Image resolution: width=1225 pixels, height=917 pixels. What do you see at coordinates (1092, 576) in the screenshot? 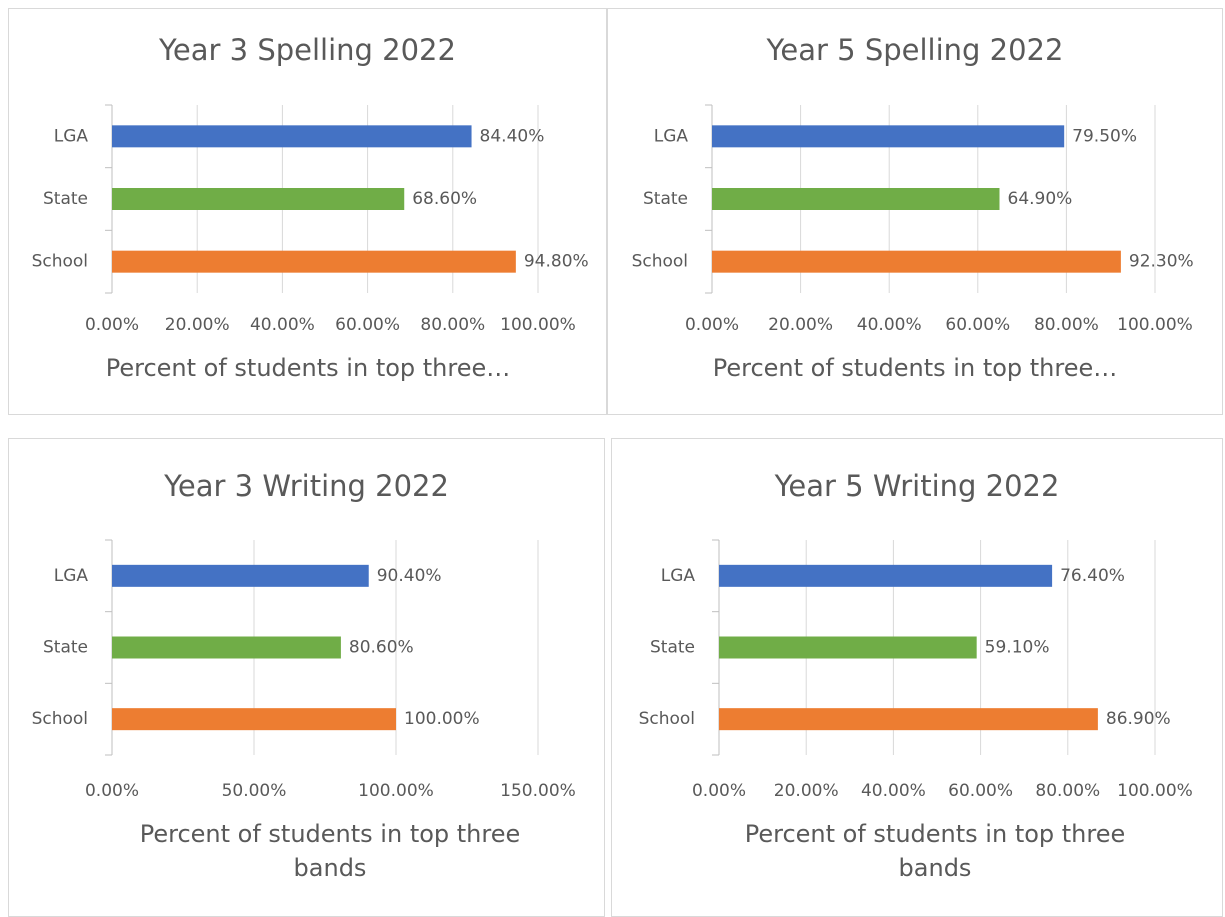
I see `value-label: 76.40%` at bounding box center [1092, 576].